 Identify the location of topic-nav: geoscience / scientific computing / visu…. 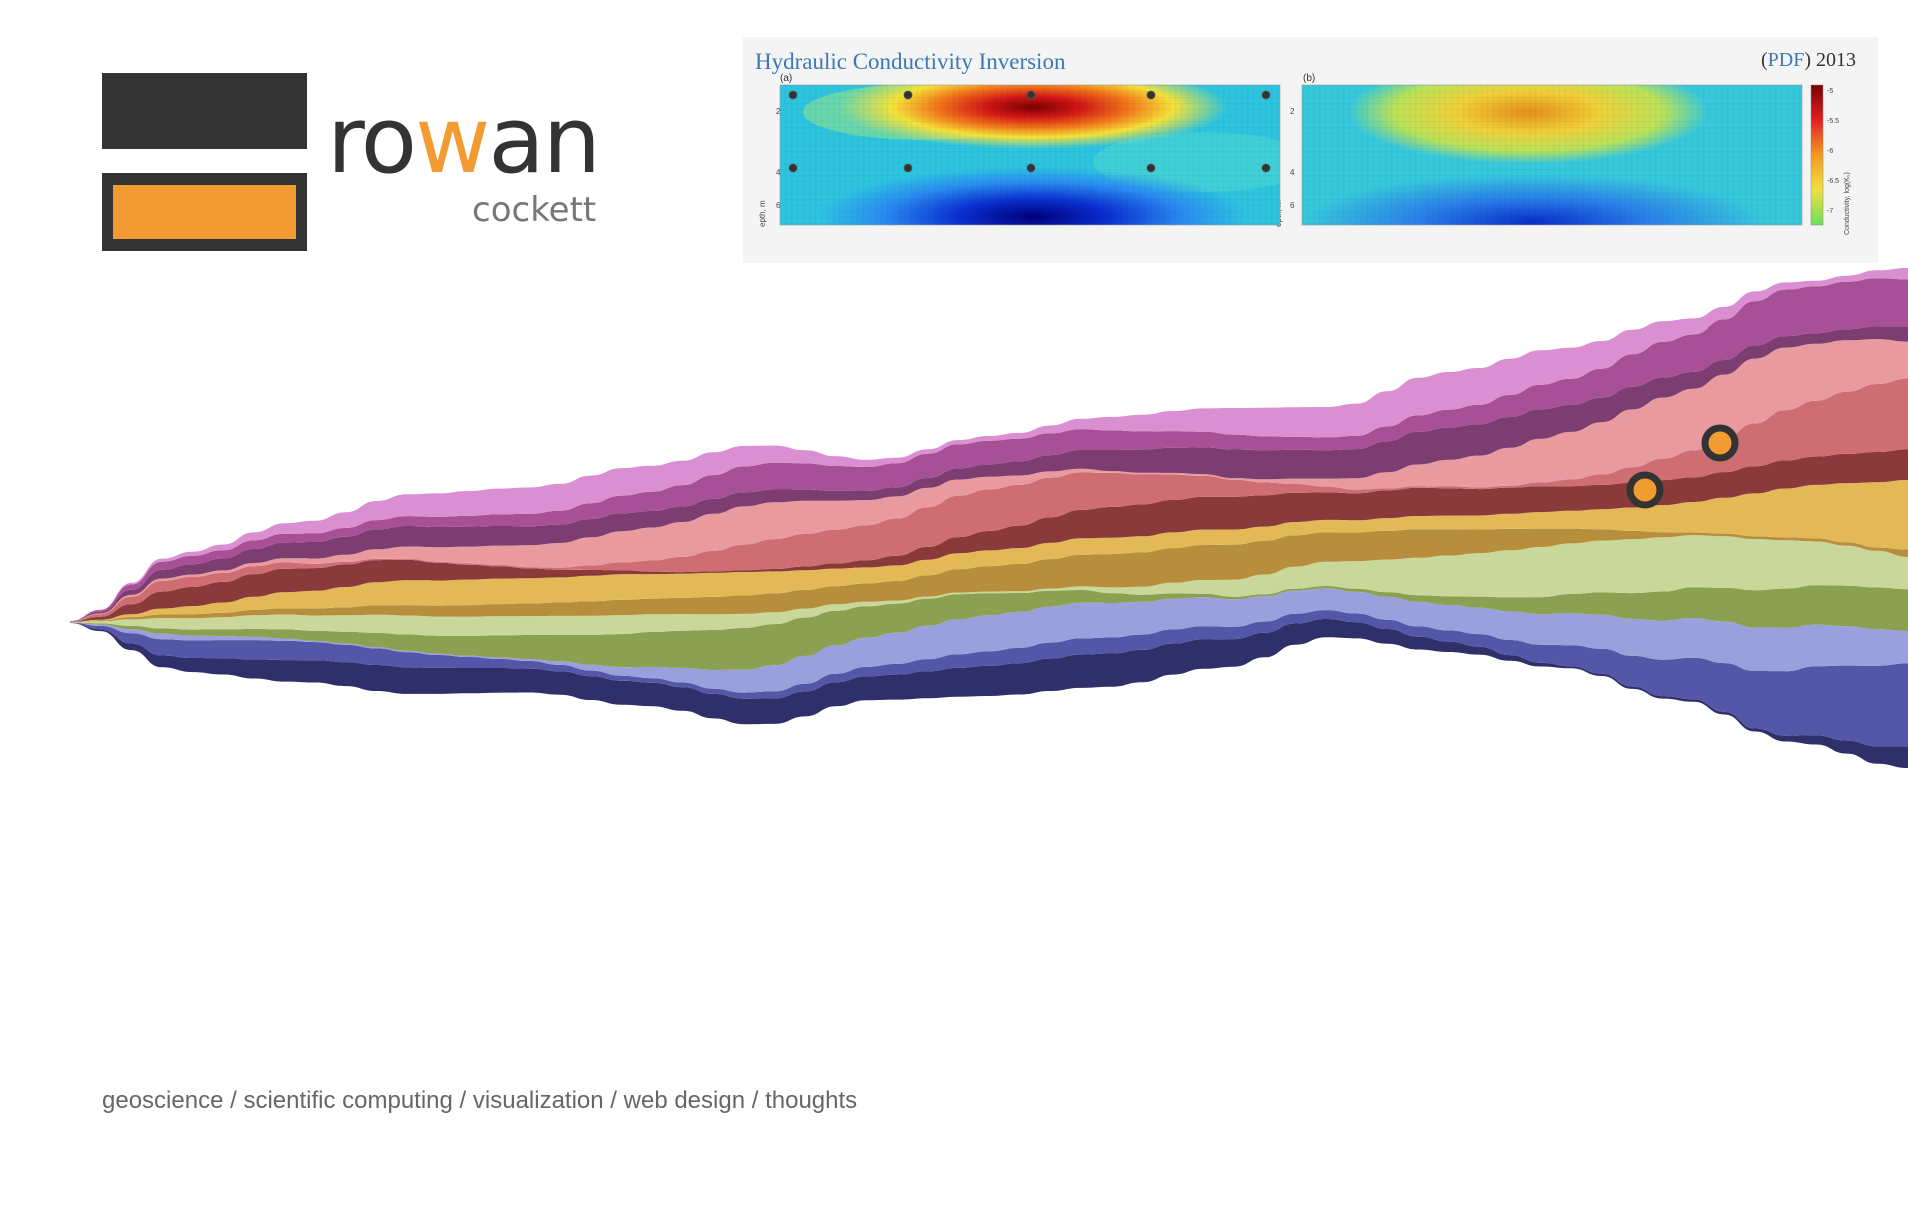
(479, 1101).